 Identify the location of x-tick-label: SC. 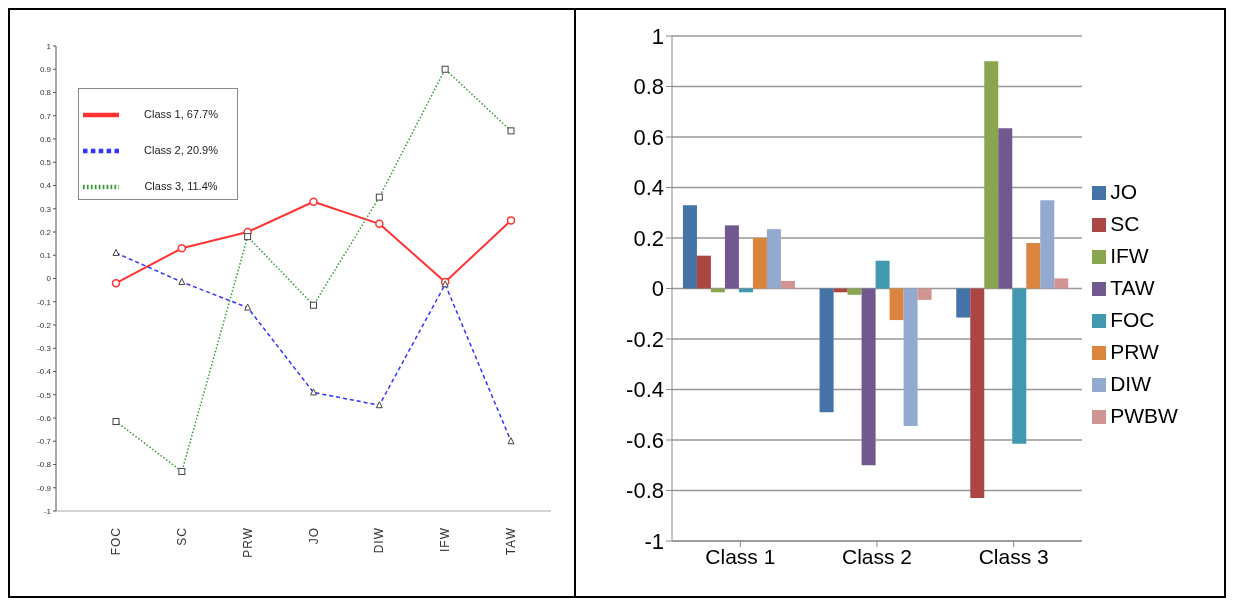
(181, 536).